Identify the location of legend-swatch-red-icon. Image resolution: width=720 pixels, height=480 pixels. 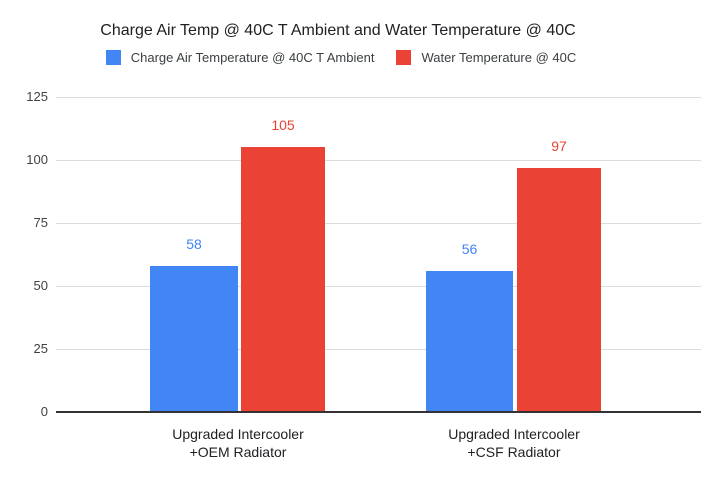
(404, 57).